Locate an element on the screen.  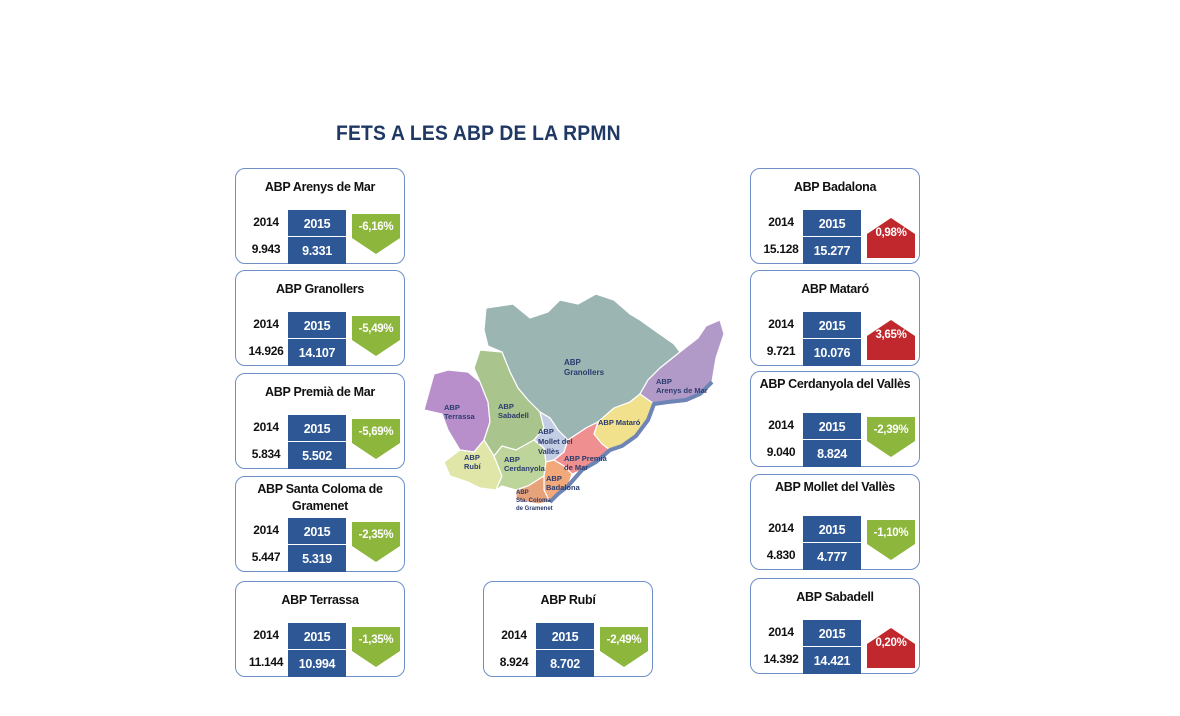
card-sabadell: ABP Sabadell 2014 2015 14.392 14.421 0,20% is located at coordinates (835, 626).